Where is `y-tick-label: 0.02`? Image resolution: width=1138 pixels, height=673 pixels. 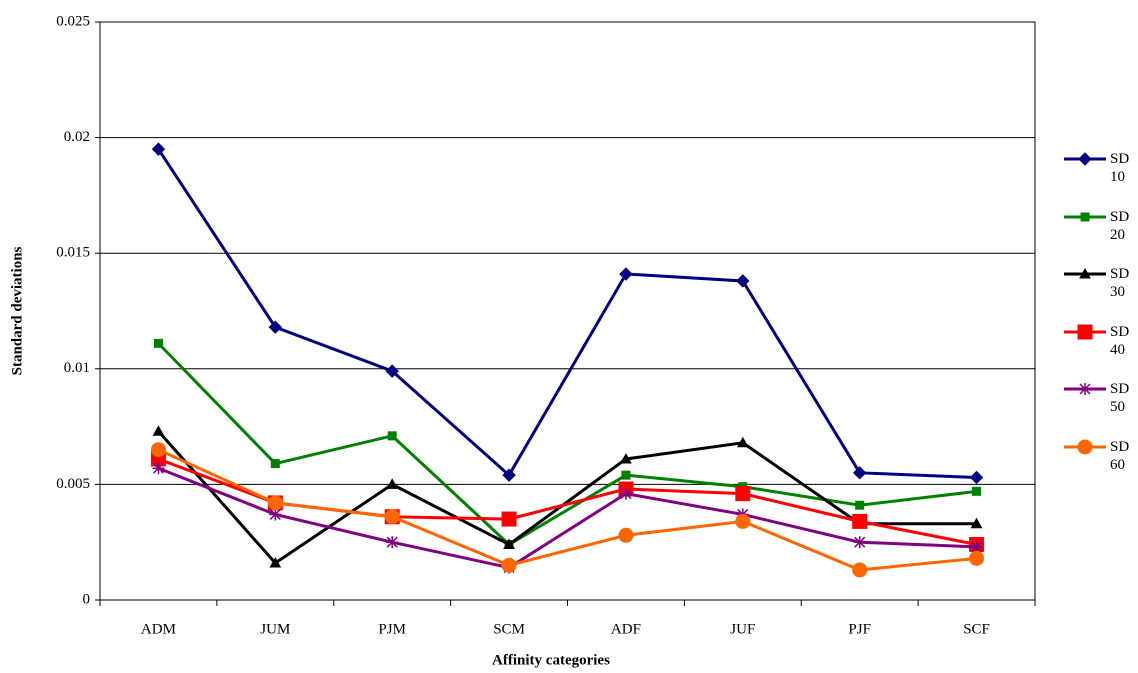 y-tick-label: 0.02 is located at coordinates (77, 137).